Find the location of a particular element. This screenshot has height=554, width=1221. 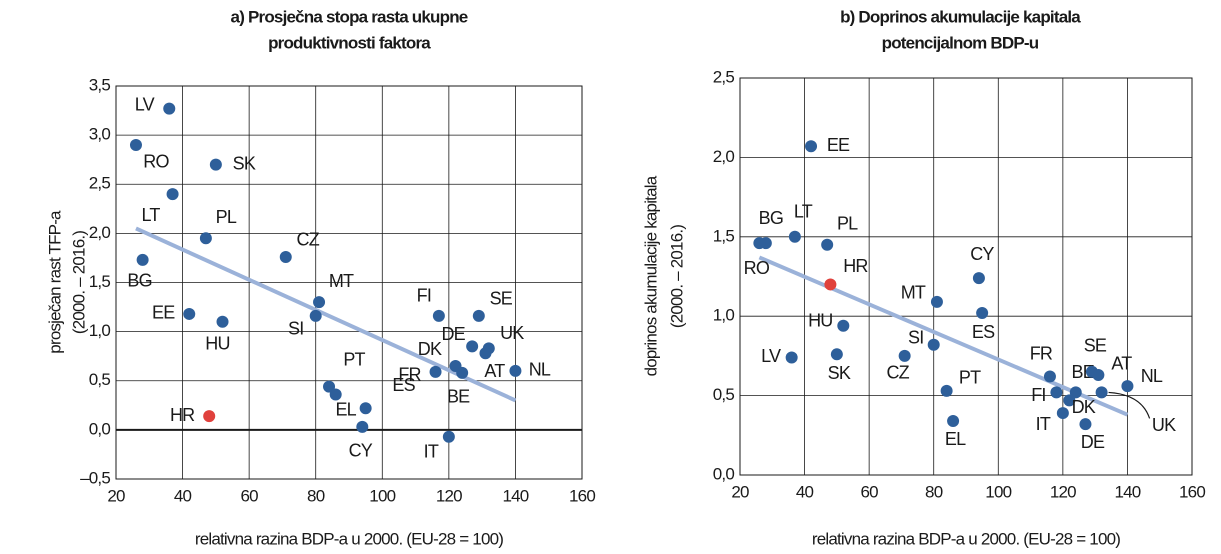

point-label: MT is located at coordinates (341, 281).